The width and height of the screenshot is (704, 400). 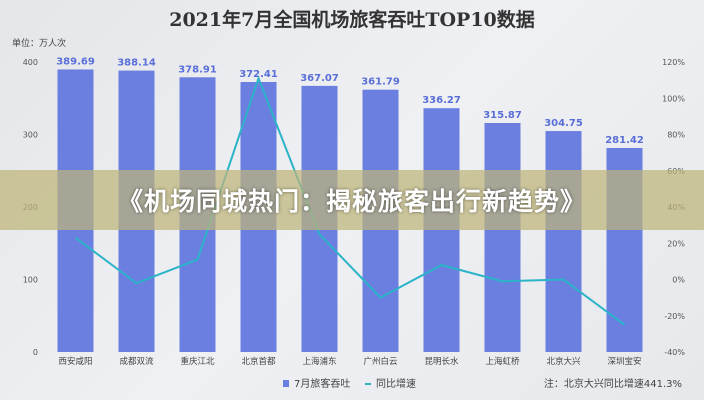 What do you see at coordinates (136, 63) in the screenshot?
I see `bar-value-label: 388.14` at bounding box center [136, 63].